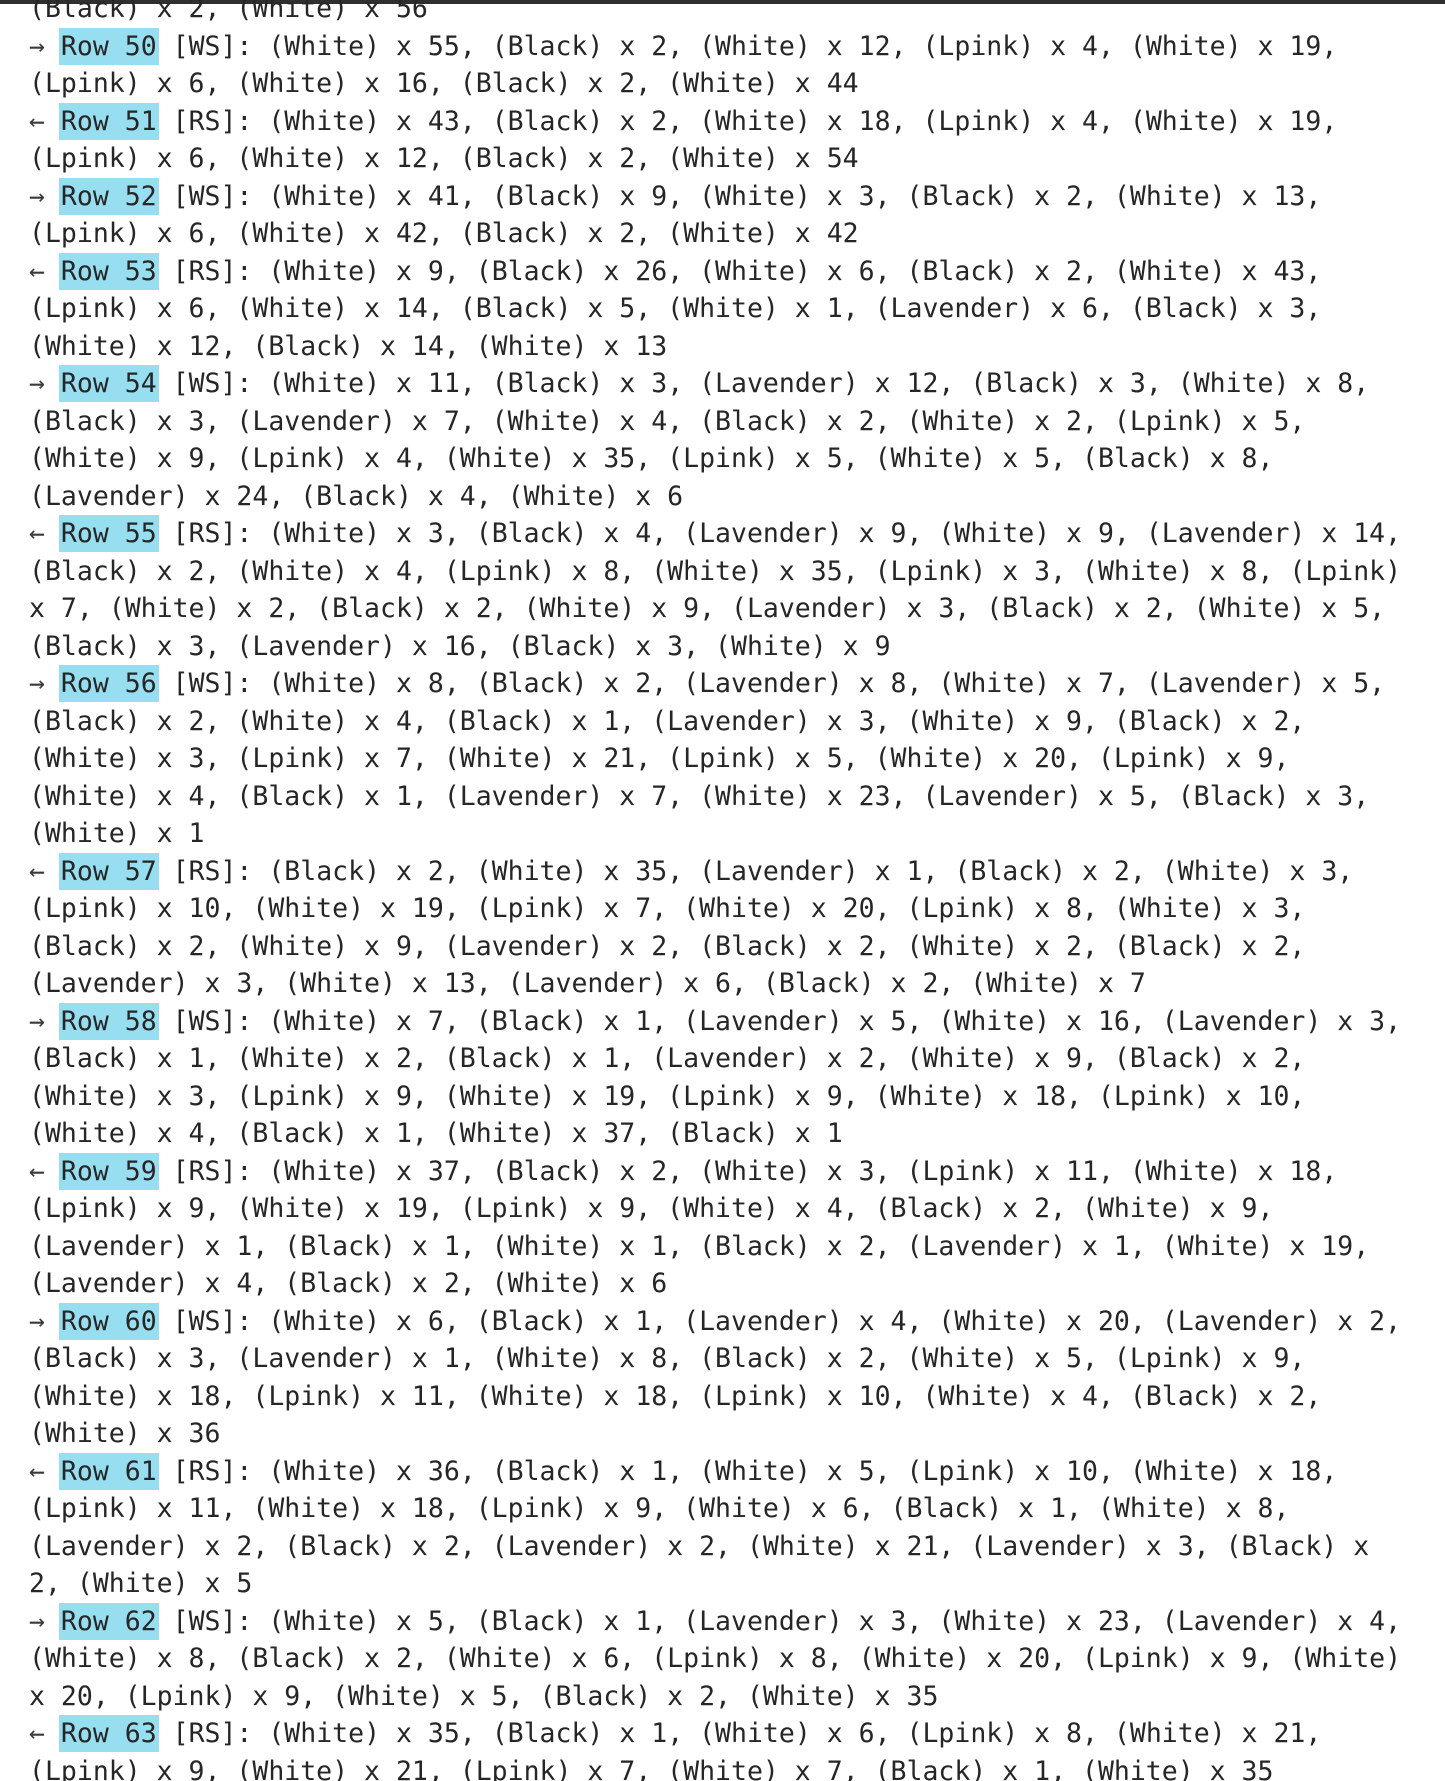 The width and height of the screenshot is (1445, 1781). I want to click on clipped-leading-line: (Black) x 2, (White) x 56, so click(228, 12).